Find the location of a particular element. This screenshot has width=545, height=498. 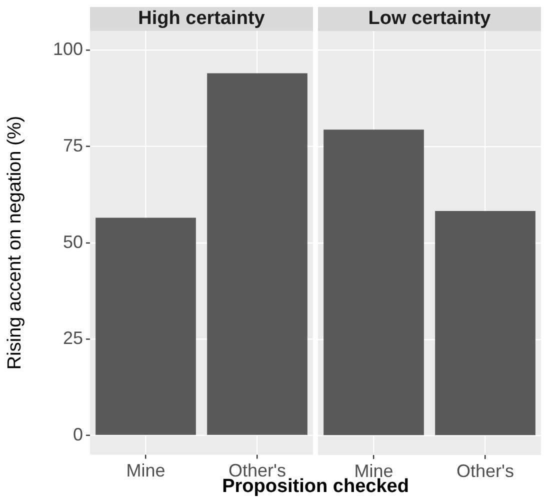

x-tick-label: Other's is located at coordinates (485, 470).